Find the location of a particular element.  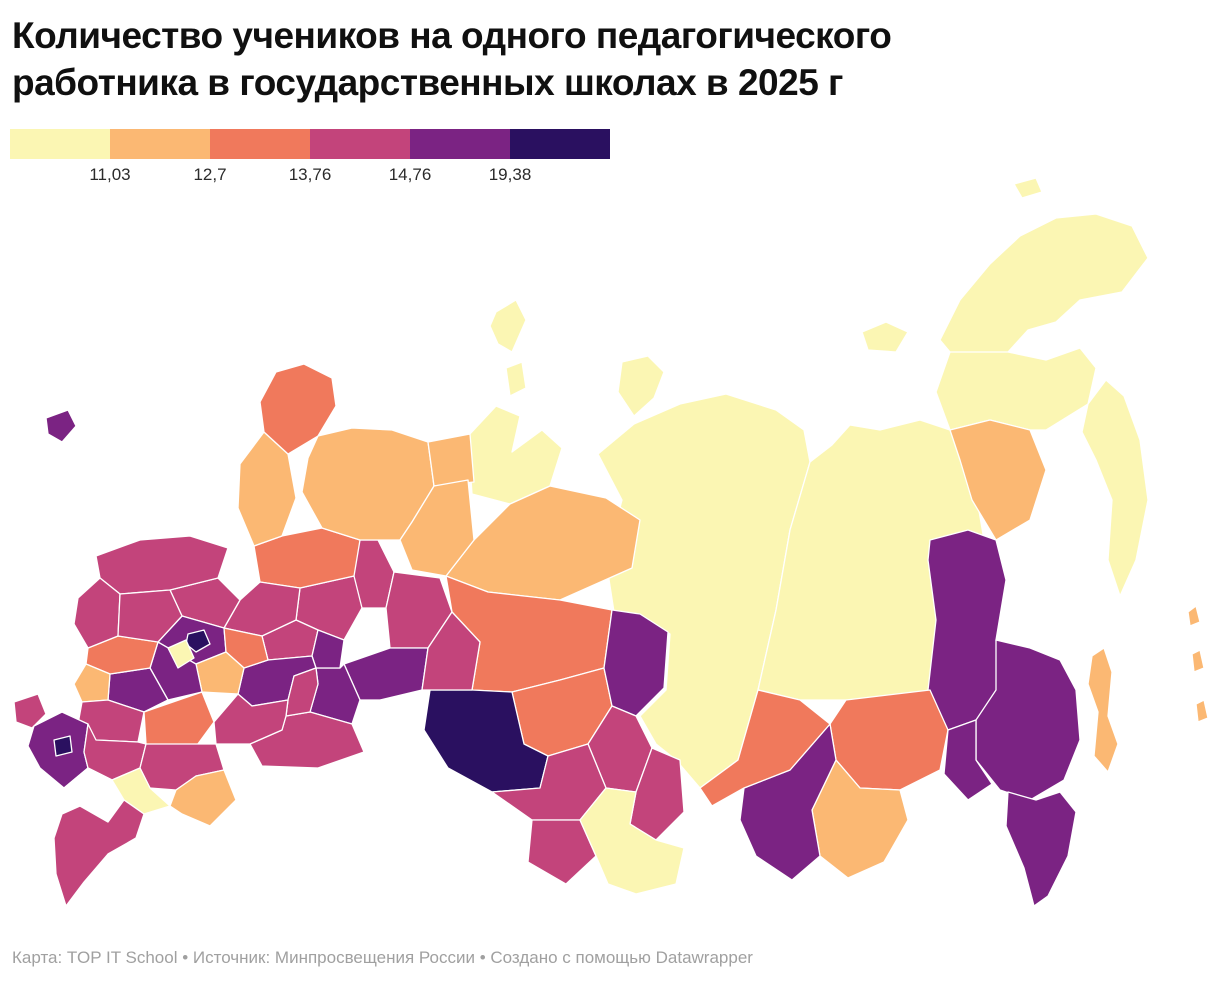

legend-tick-label: 13,76 is located at coordinates (310, 174).